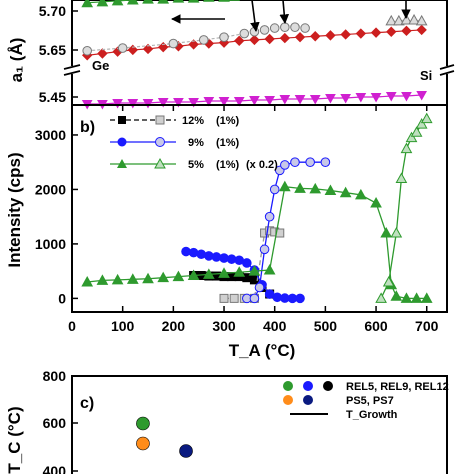 This screenshot has height=474, width=474. Describe the element at coordinates (259, 70) in the screenshot. I see `axis-break` at that location.